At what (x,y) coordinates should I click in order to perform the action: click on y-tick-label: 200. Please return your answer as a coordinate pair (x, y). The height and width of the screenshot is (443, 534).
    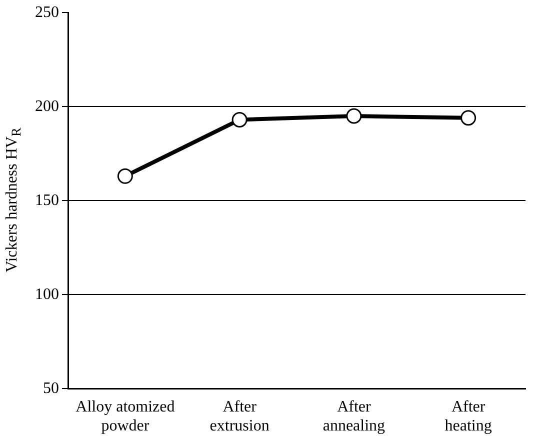
    Looking at the image, I should click on (47, 106).